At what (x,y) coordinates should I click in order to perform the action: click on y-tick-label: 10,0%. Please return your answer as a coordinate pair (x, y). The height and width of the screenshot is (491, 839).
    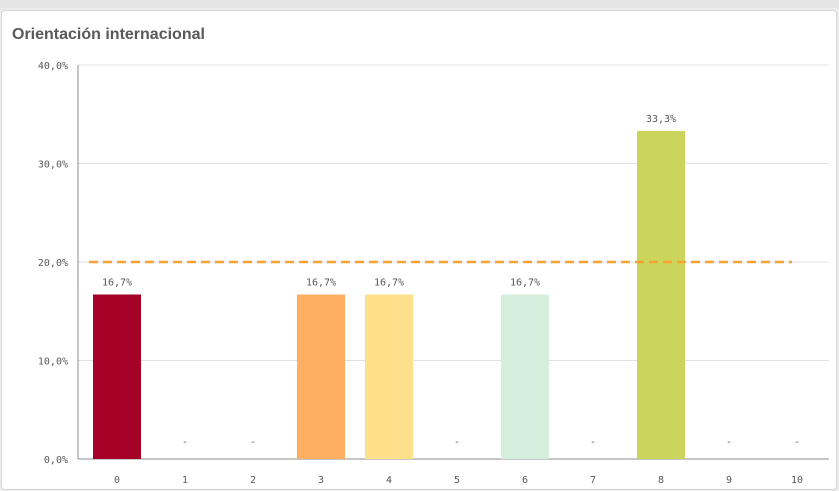
    Looking at the image, I should click on (53, 362).